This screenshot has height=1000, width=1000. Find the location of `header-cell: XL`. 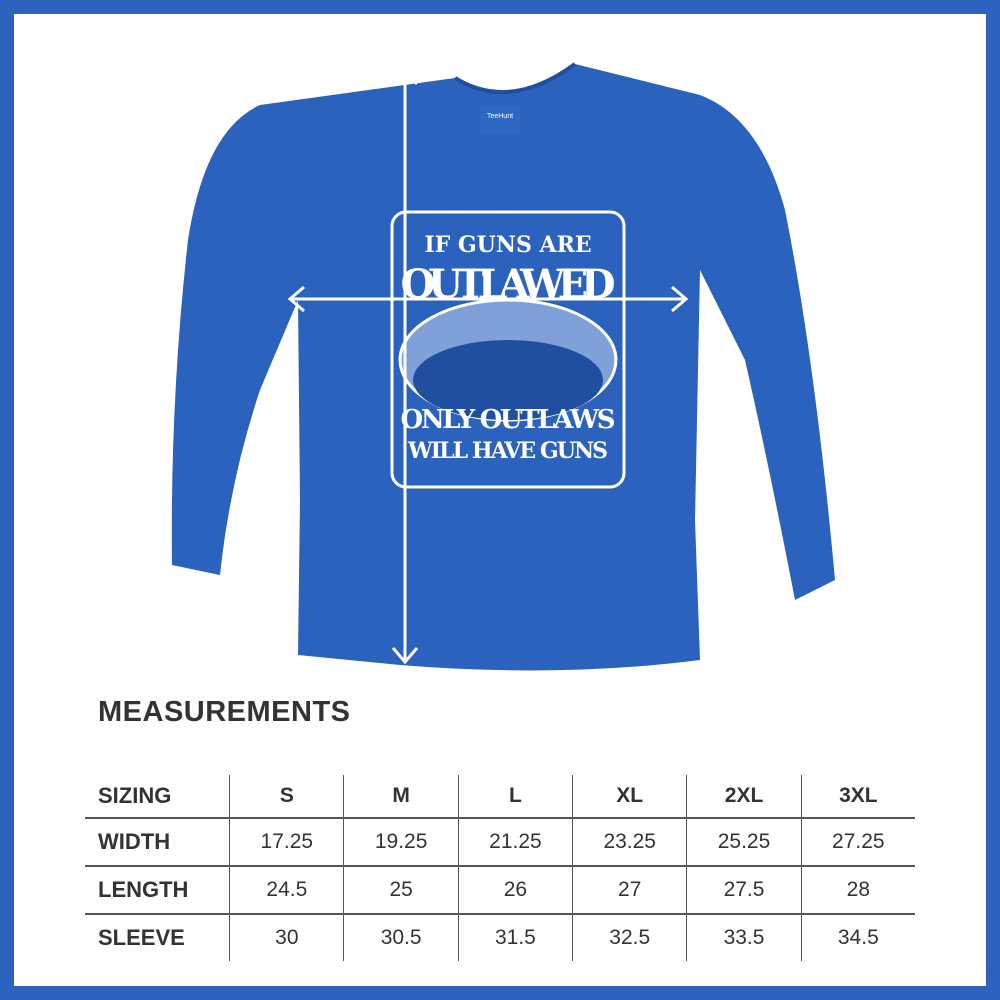

header-cell: XL is located at coordinates (629, 796).